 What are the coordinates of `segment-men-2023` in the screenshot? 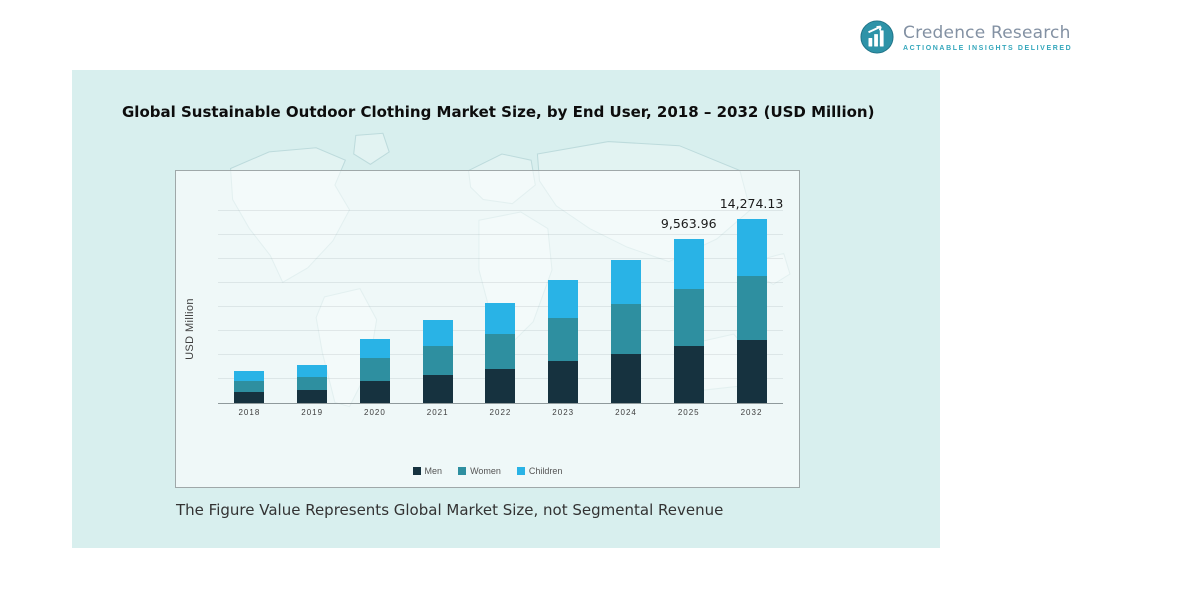 It's located at (563, 381).